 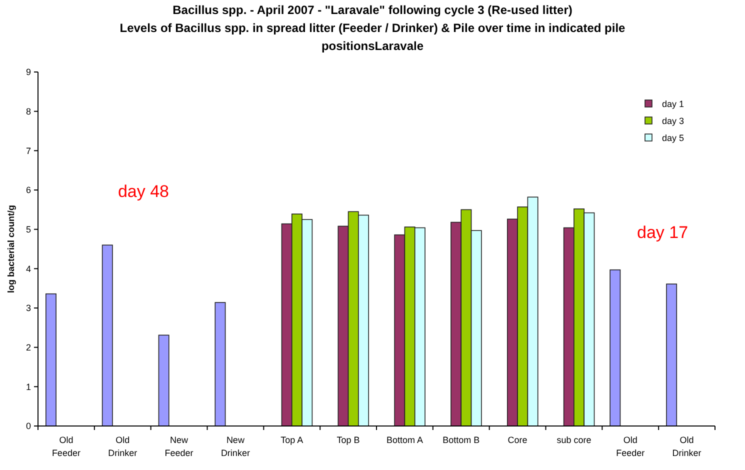 I want to click on x-tick-label: New Drinker, so click(x=235, y=446).